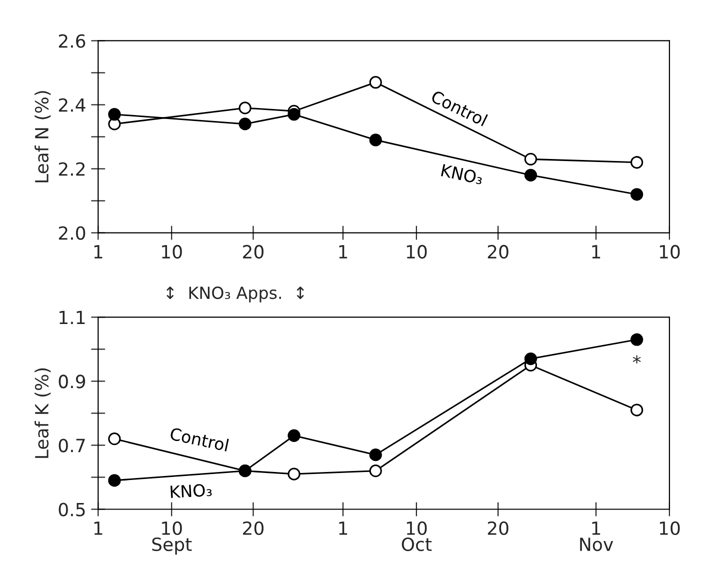  What do you see at coordinates (172, 538) in the screenshot?
I see `x-tick-label: 10 Sept` at bounding box center [172, 538].